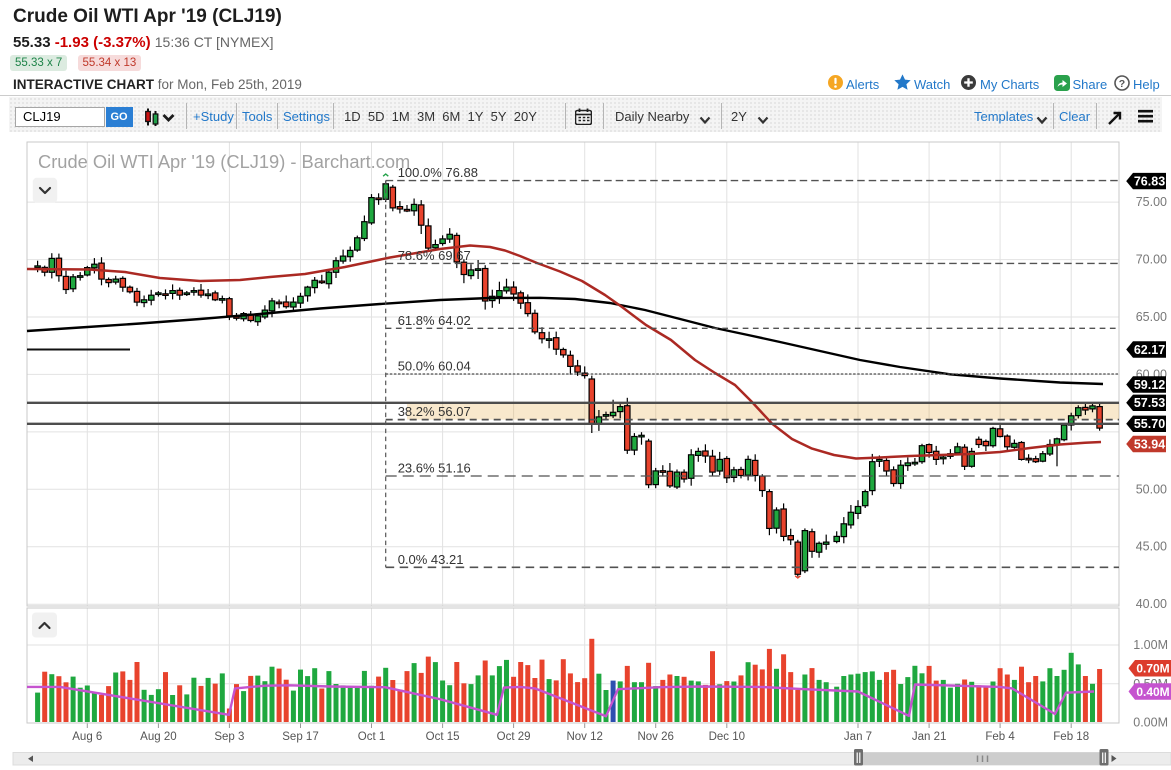 The width and height of the screenshot is (1171, 770). What do you see at coordinates (229, 737) in the screenshot?
I see `svg-text: Sep 3` at bounding box center [229, 737].